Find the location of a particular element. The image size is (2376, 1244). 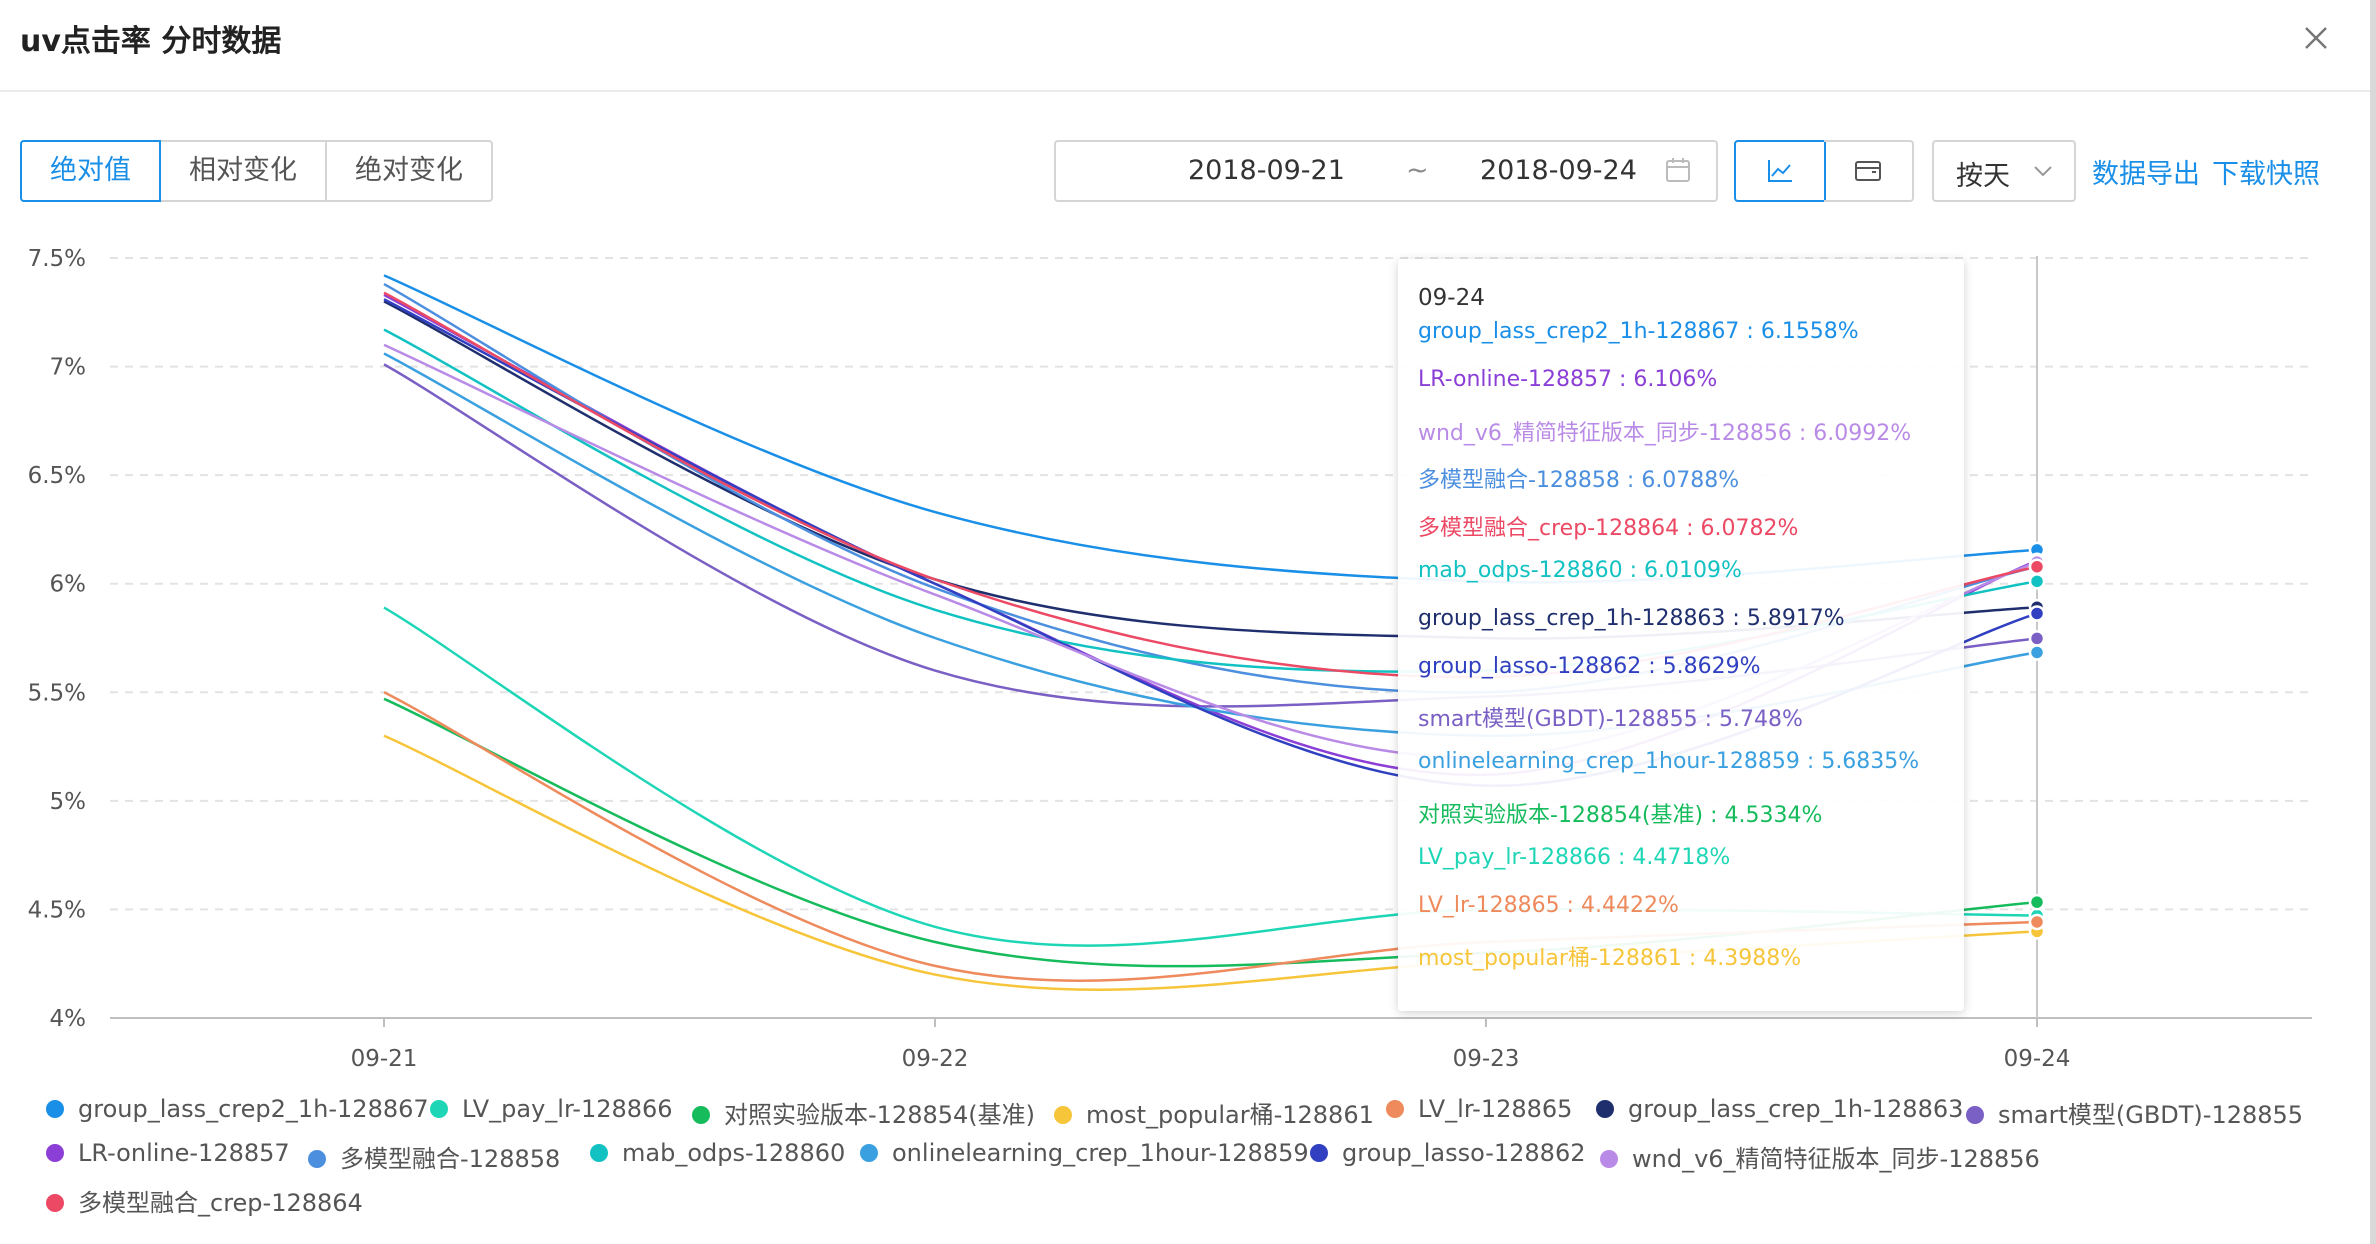

tab-absolute-change: 绝对变化 is located at coordinates (410, 171).